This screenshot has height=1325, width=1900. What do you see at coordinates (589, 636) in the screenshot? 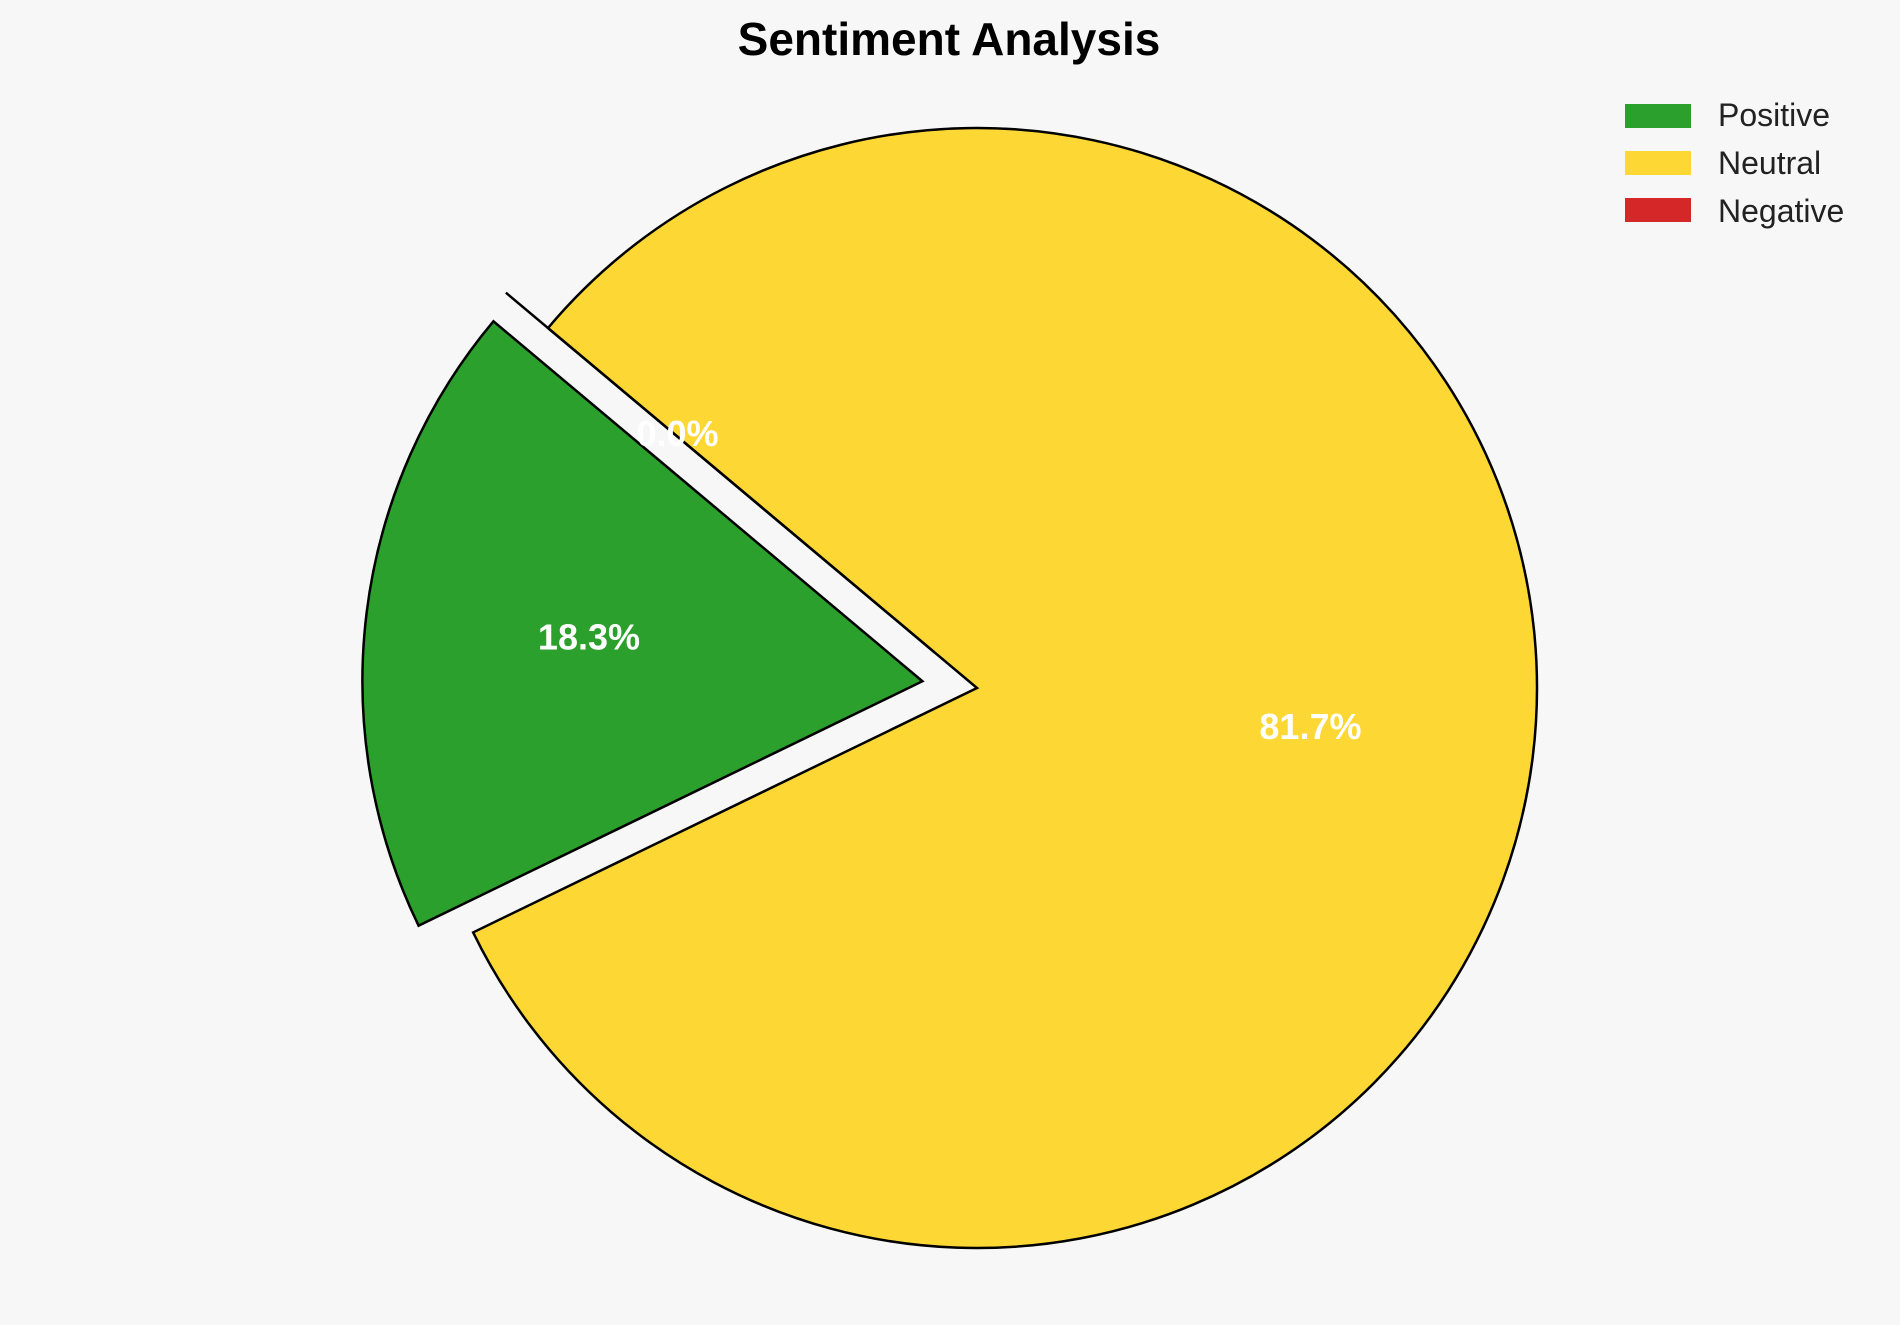
I see `pie-label-positive: 18.3%` at bounding box center [589, 636].